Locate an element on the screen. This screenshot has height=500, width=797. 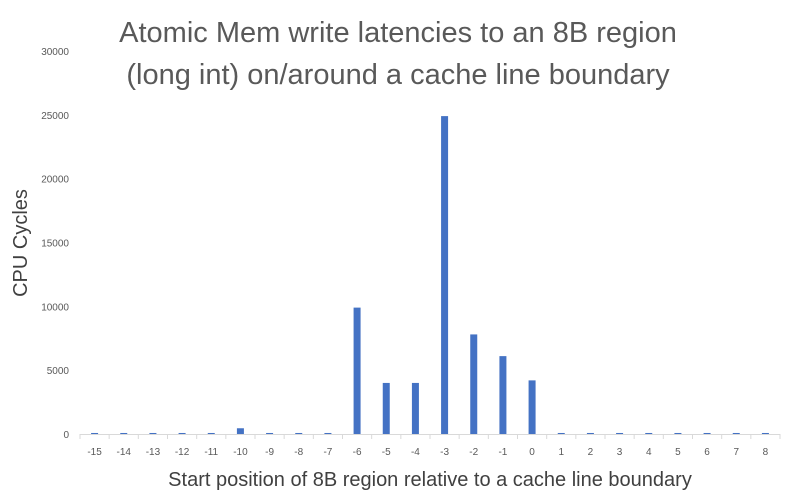
x-tick-label: 2 is located at coordinates (591, 452).